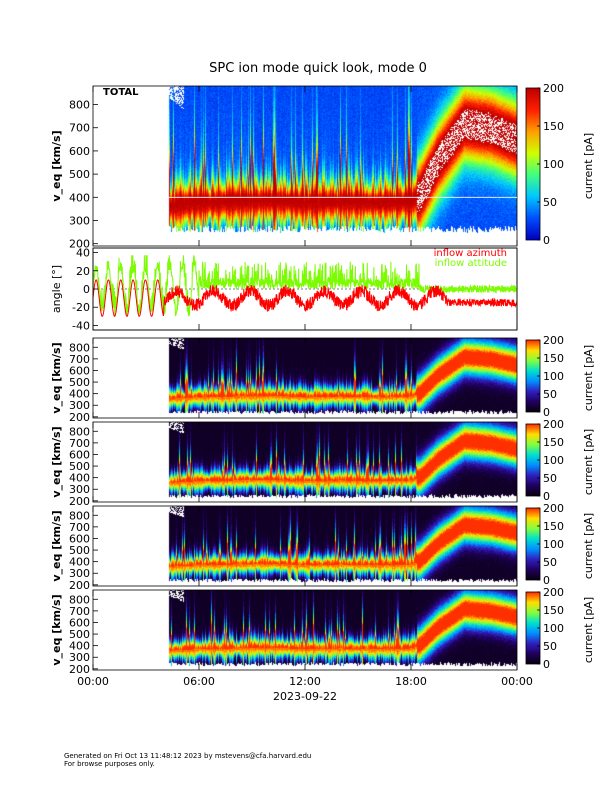 Image resolution: width=612 pixels, height=792 pixels. What do you see at coordinates (81, 307) in the screenshot?
I see `angle-ytick-label: -20` at bounding box center [81, 307].